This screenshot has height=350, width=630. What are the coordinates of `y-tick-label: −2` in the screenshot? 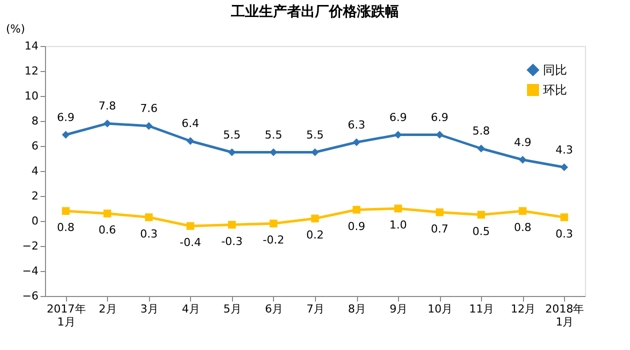 It's located at (30, 246).